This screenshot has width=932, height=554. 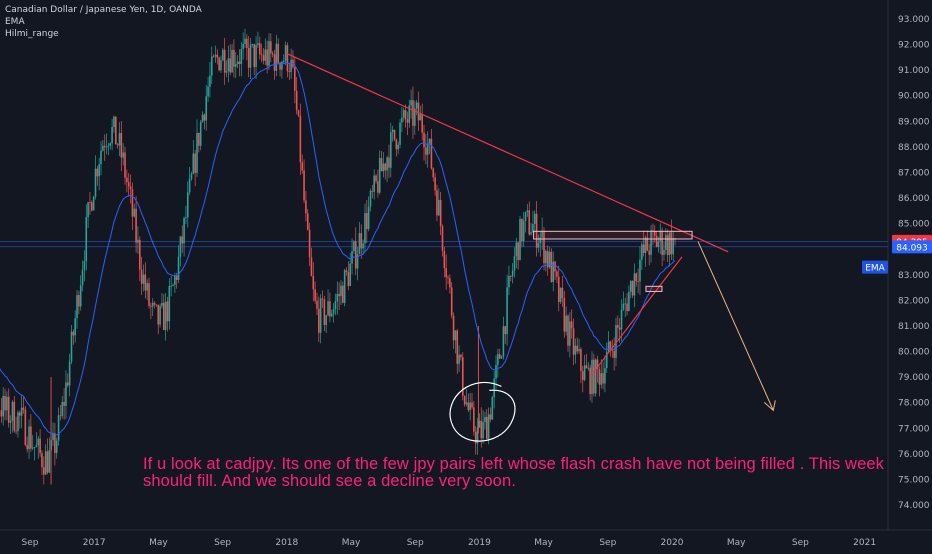 What do you see at coordinates (914, 173) in the screenshot?
I see `y-tick-label: 87.000` at bounding box center [914, 173].